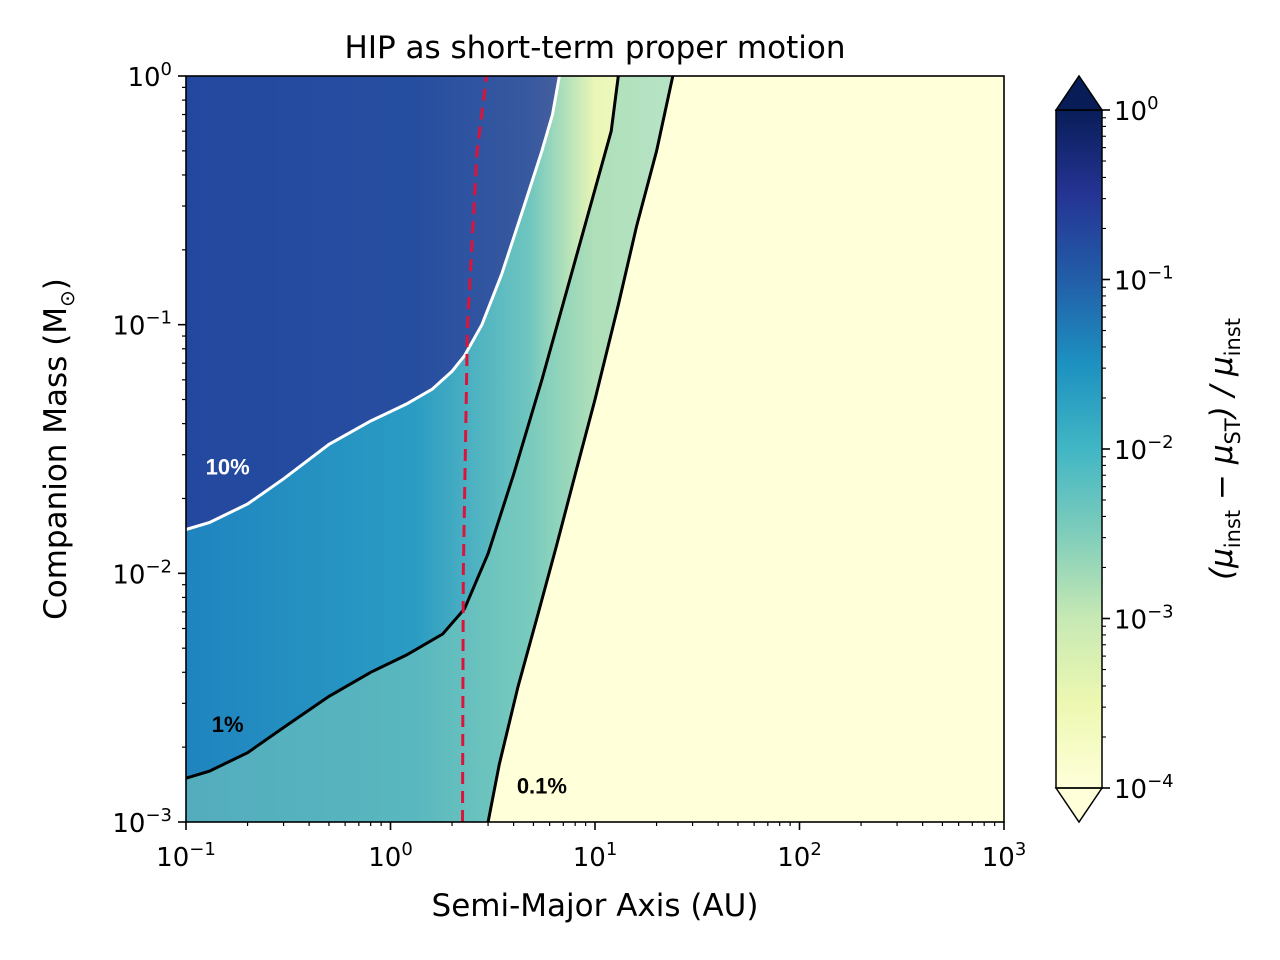  I want to click on heatmap-region-high, so click(373, 303).